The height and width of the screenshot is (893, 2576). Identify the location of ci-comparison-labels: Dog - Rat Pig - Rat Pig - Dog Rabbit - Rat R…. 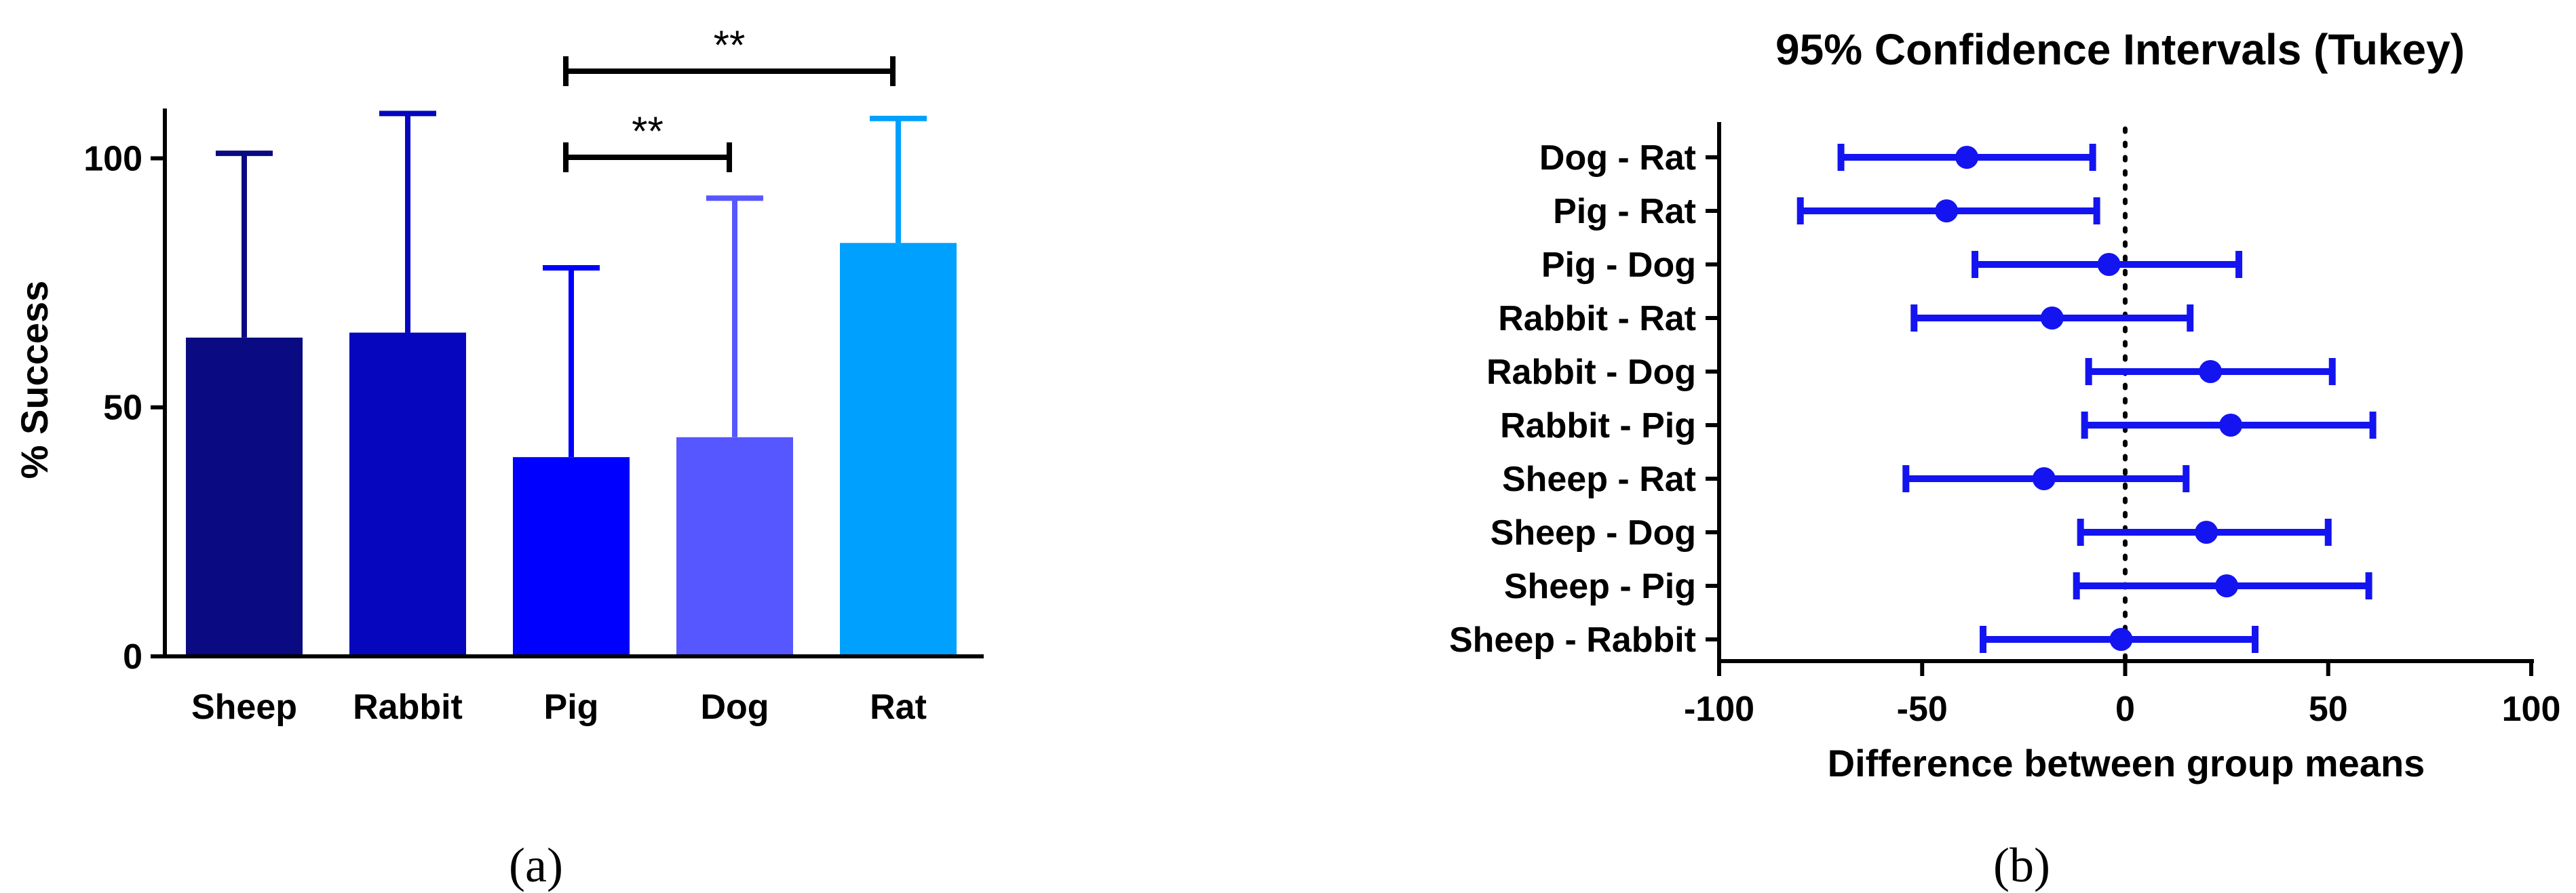
(1584, 399).